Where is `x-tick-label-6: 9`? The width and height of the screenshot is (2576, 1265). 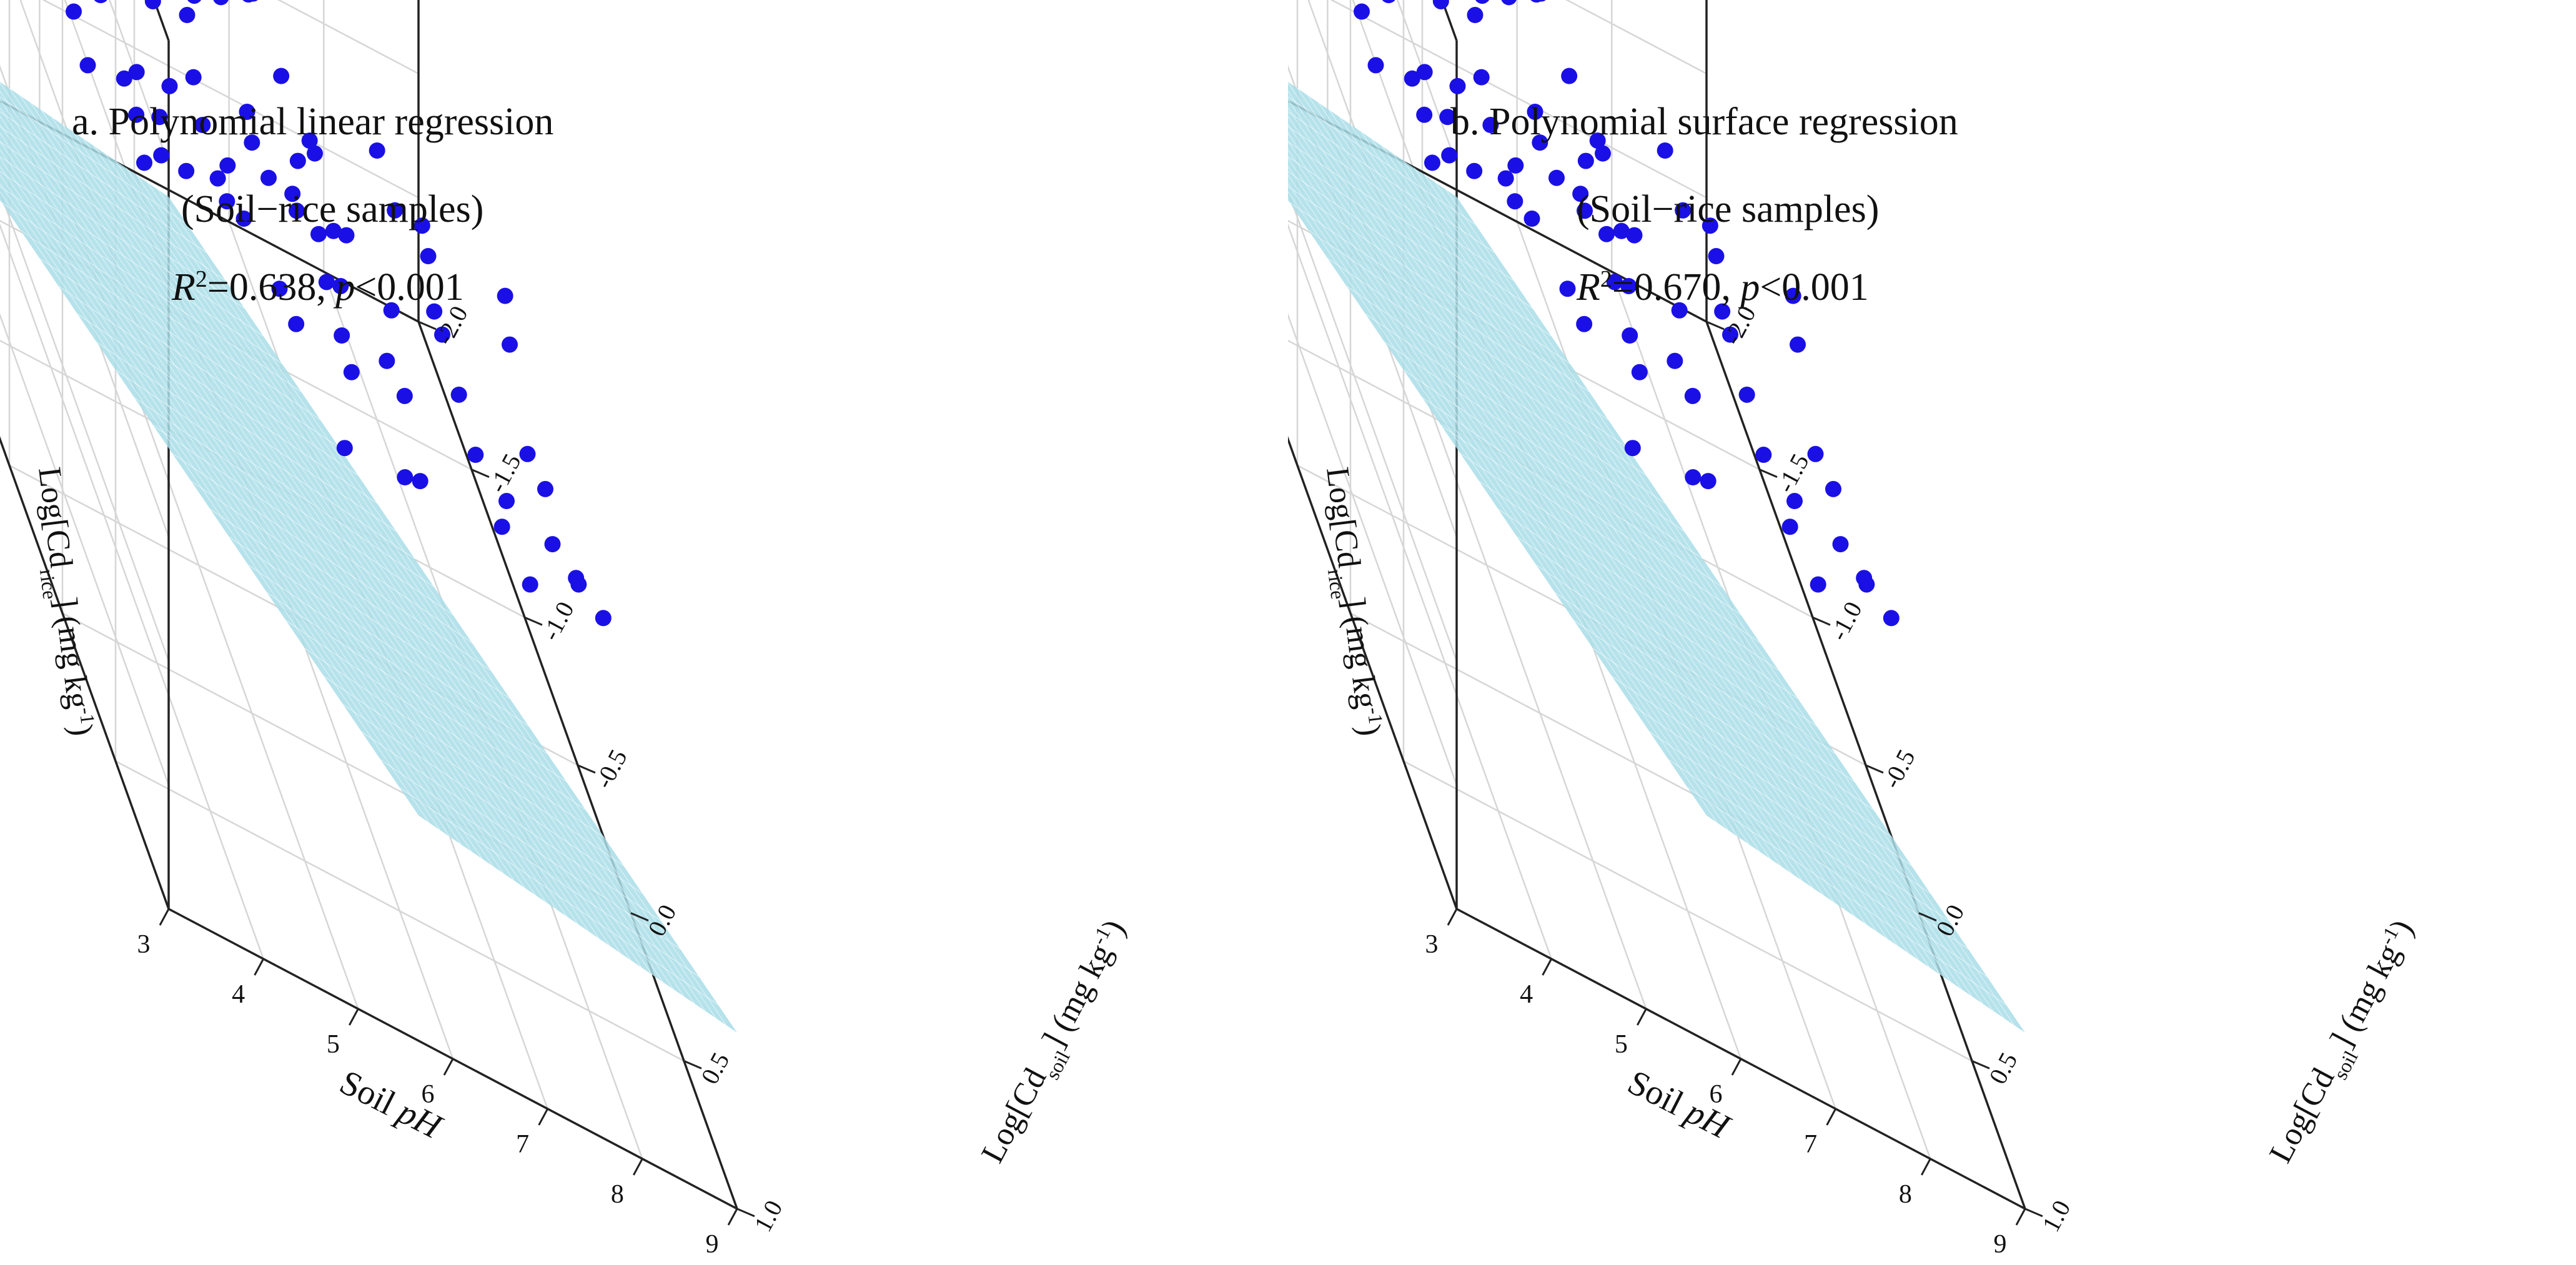
x-tick-label-6: 9 is located at coordinates (2000, 1244).